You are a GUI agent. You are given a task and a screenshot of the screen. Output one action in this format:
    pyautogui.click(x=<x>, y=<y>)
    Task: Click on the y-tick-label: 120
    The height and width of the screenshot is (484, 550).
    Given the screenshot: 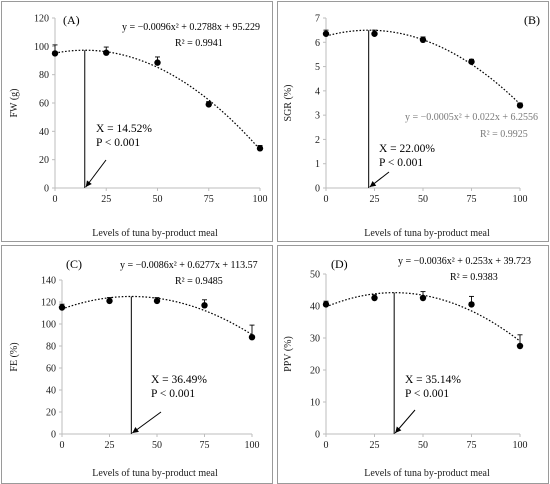 What is the action you would take?
    pyautogui.click(x=48, y=303)
    